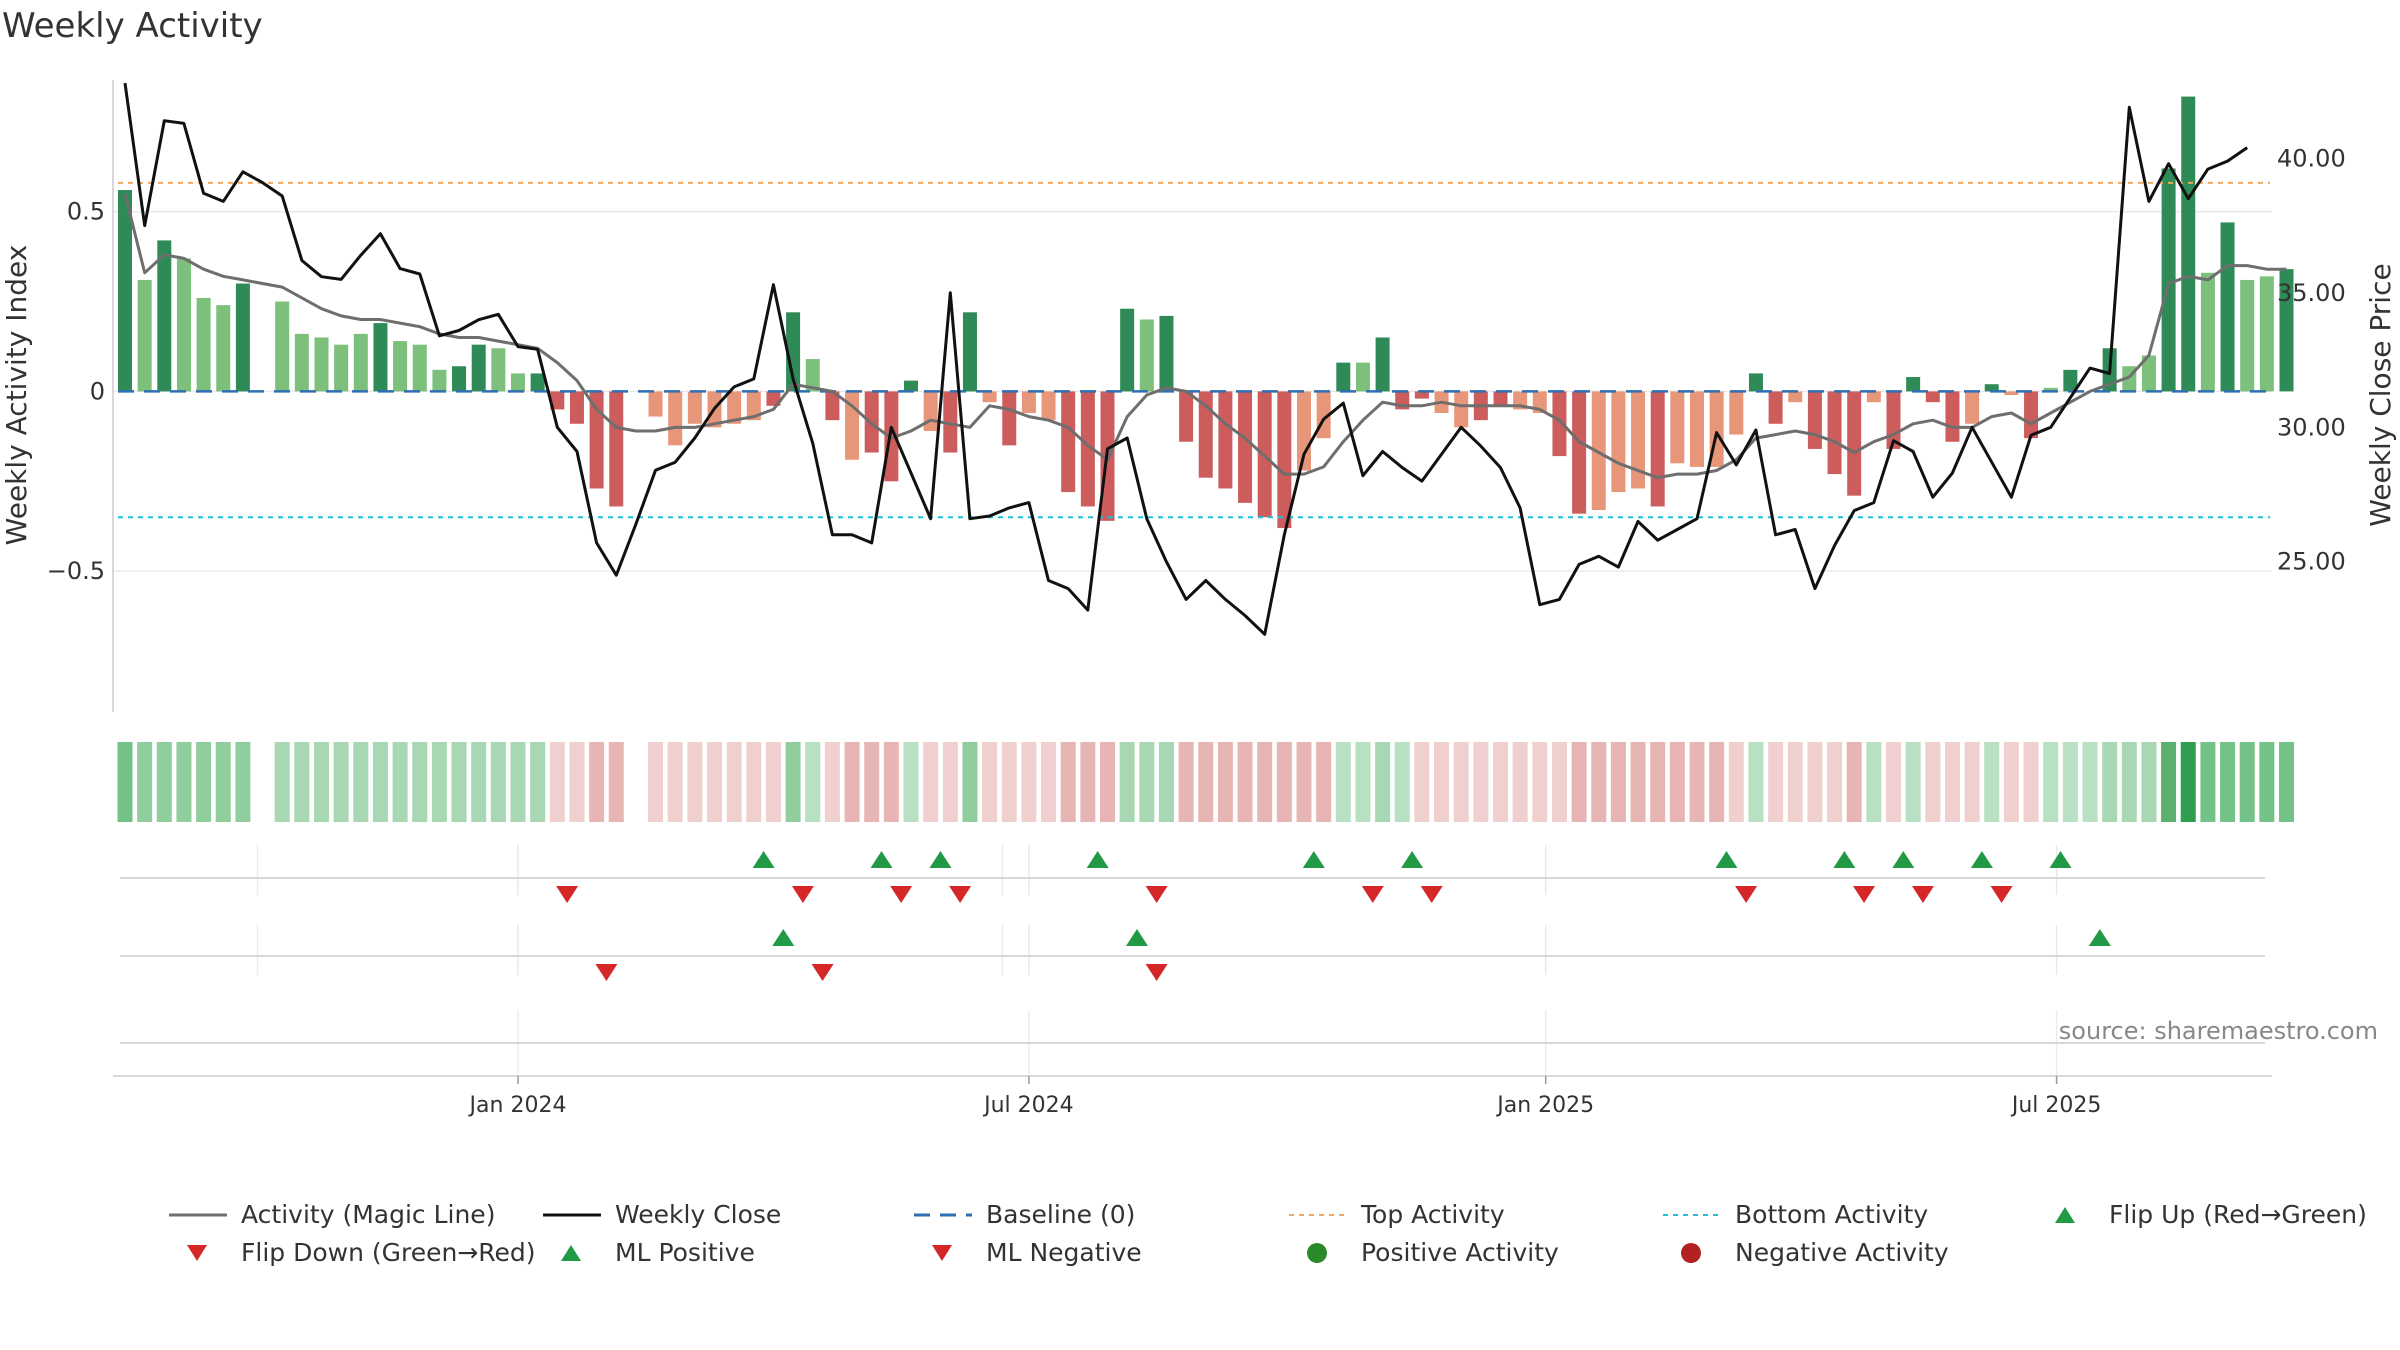 Image resolution: width=2400 pixels, height=1350 pixels. Describe the element at coordinates (368, 1214) in the screenshot. I see `legend-label: Activity (Magic Line)` at that location.